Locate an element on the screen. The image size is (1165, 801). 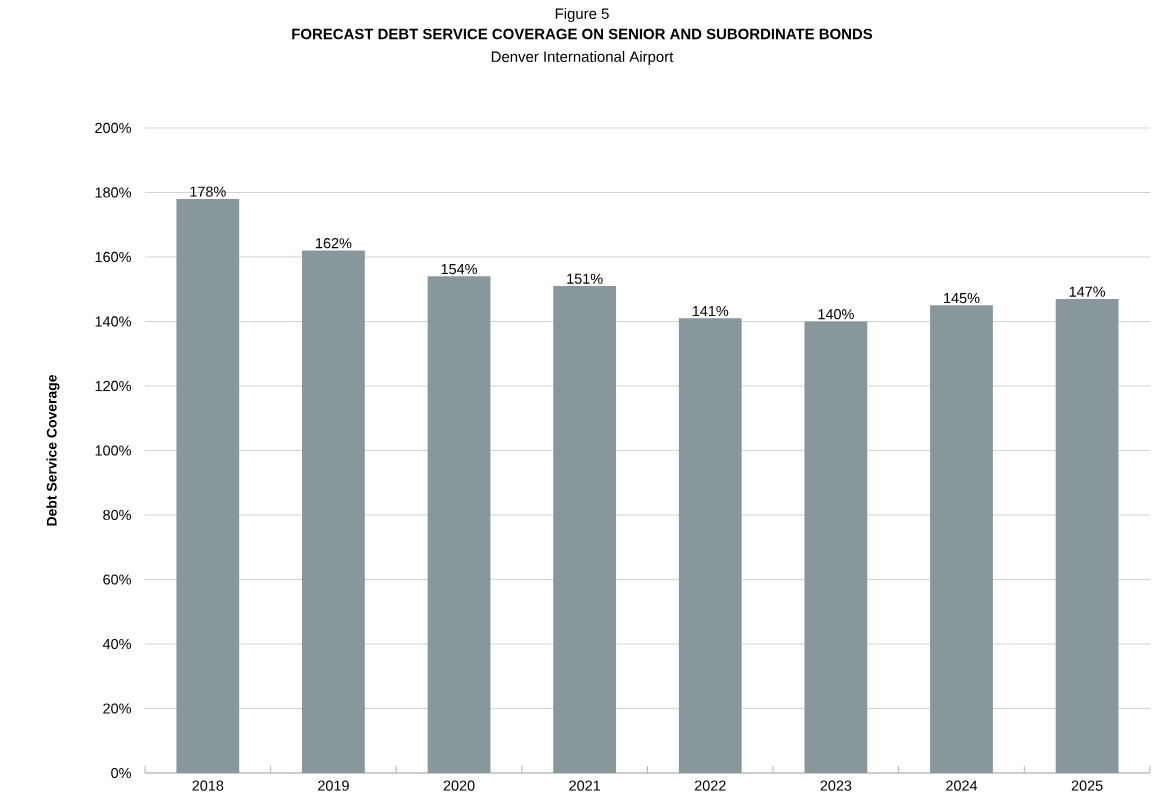
x-tick-label: 2021 is located at coordinates (584, 785).